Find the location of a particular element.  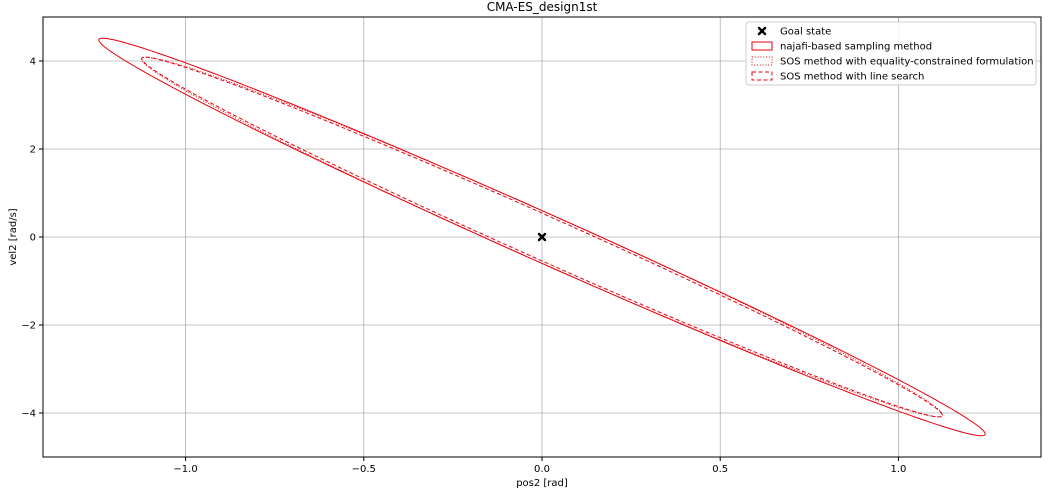

y-axis-ticks: −4 −2 0 2 4 is located at coordinates (32, 238).